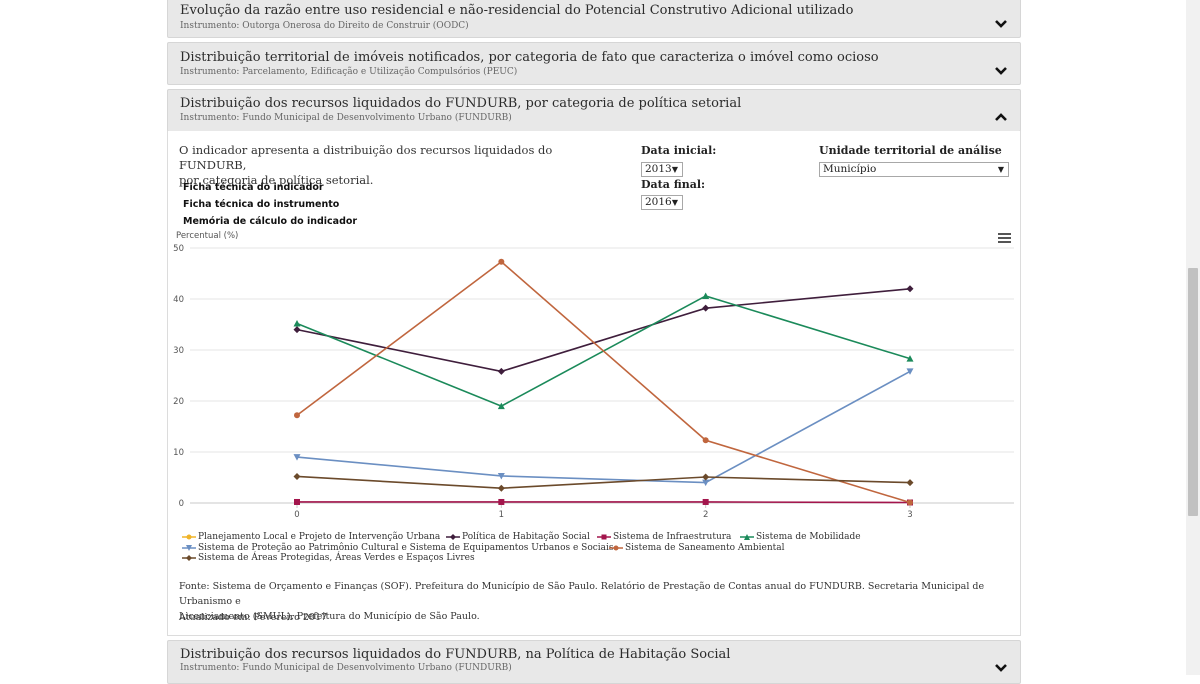  Describe the element at coordinates (270, 221) in the screenshot. I see `link-memoria-calculo: Memória de cálculo do indicador` at that location.